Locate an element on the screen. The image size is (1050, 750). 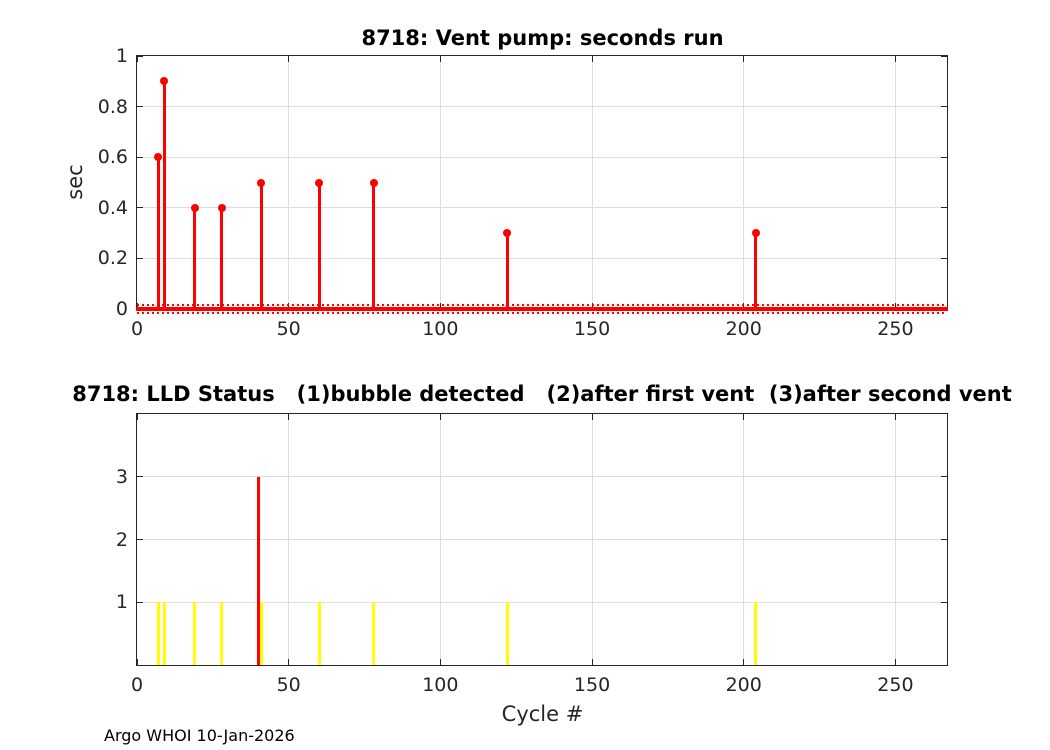
vent-pump-title: 8718: Vent pump: seconds run is located at coordinates (542, 38).